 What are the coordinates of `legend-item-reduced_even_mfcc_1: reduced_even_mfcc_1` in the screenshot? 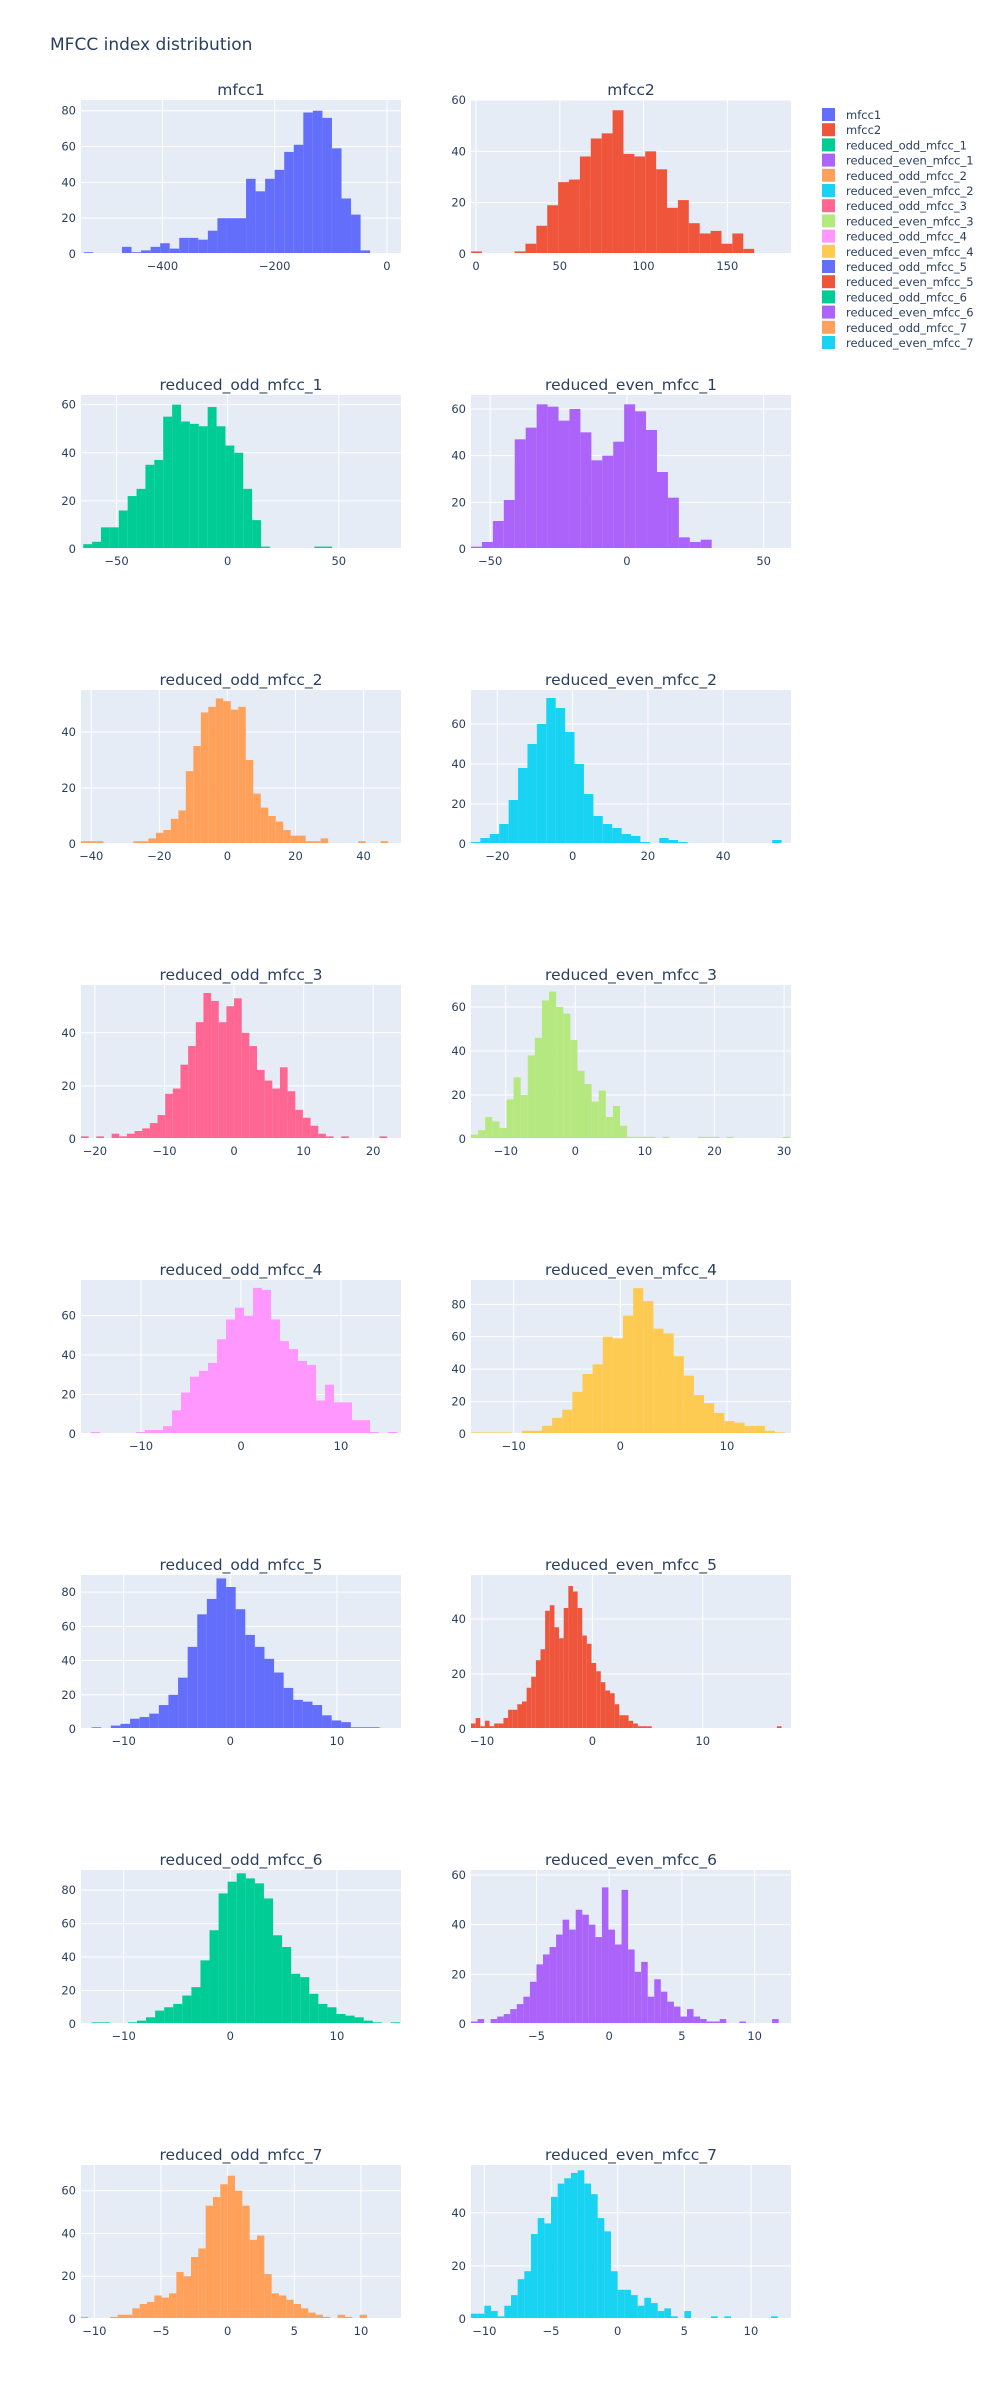 It's located at (898, 160).